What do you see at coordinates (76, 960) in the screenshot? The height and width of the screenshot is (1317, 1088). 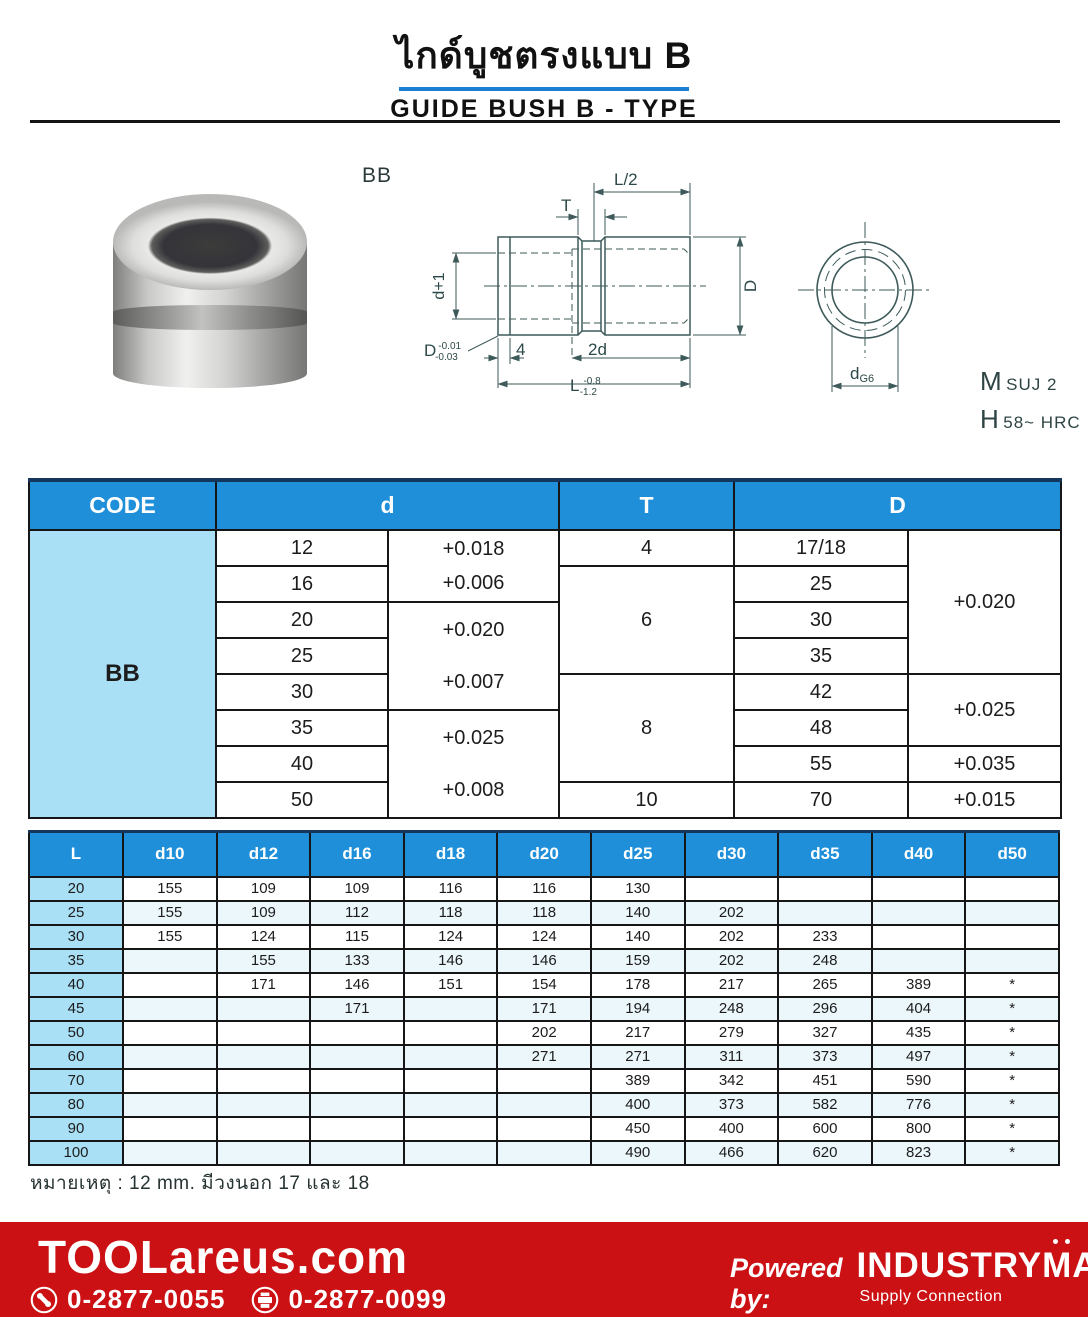 I see `size-row-label: 35` at bounding box center [76, 960].